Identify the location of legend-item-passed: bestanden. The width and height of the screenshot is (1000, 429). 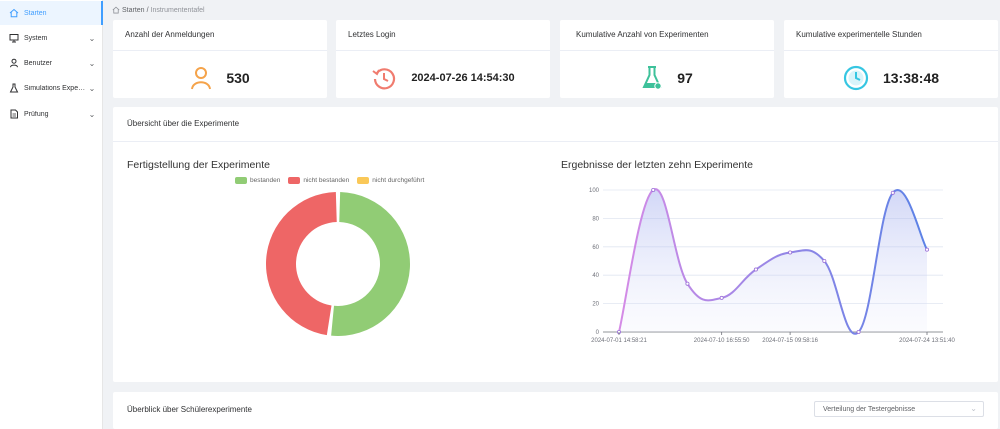
(257, 180).